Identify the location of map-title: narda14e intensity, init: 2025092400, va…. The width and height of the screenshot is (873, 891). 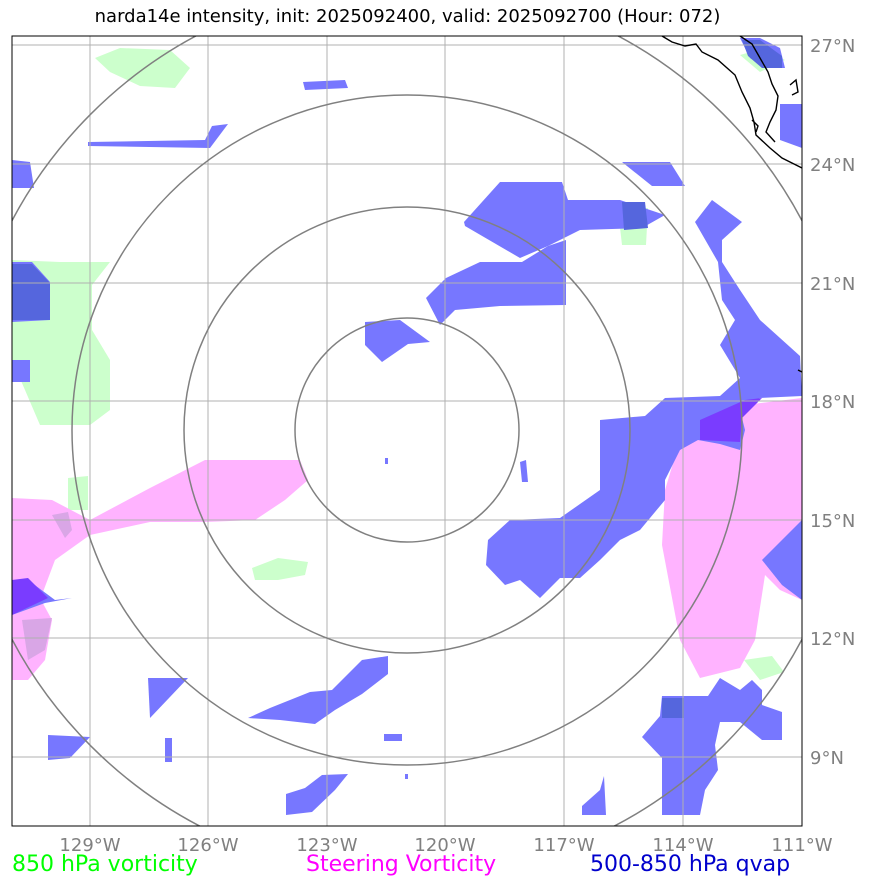
(407, 16).